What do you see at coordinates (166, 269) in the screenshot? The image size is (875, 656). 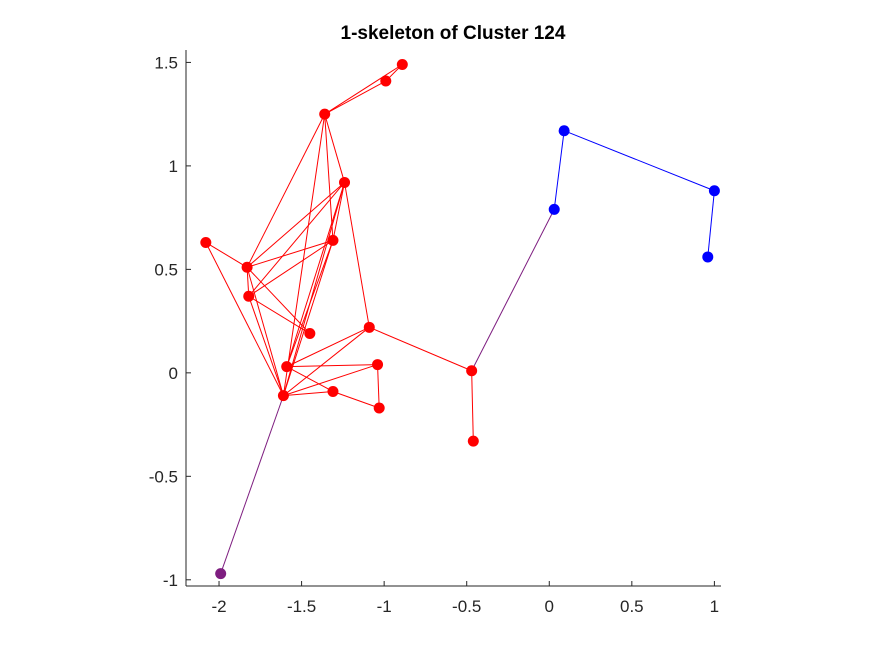 I see `y-tick-label: 0.5` at bounding box center [166, 269].